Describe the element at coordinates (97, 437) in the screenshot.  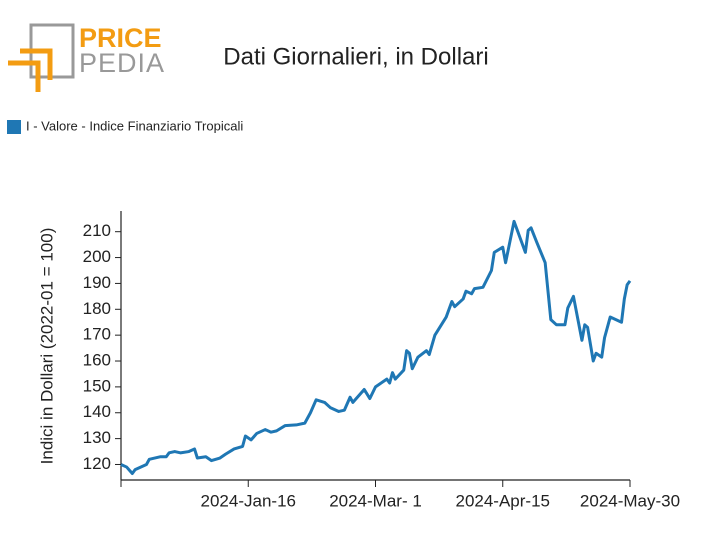
I see `y-tick-label: 130` at that location.